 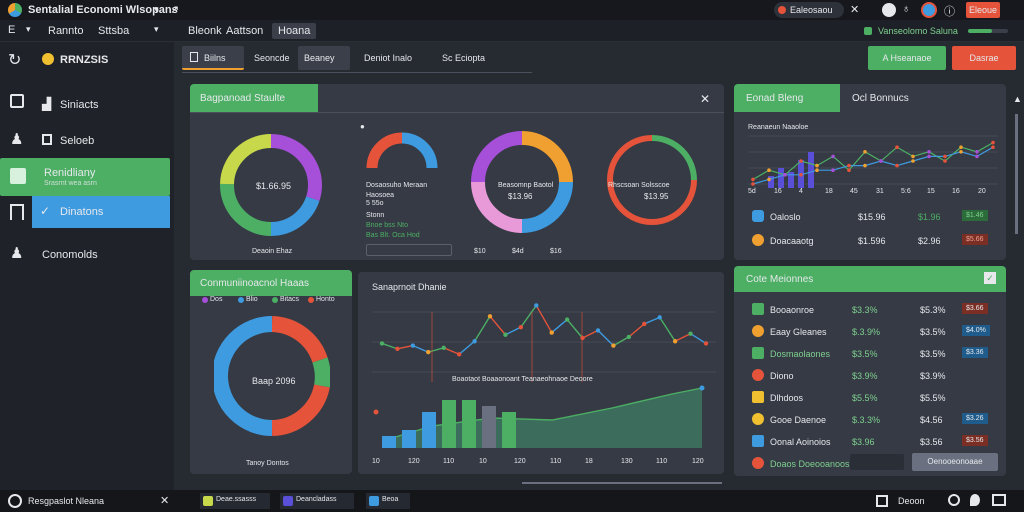 I want to click on menu-item-4: Aattson, so click(x=245, y=31).